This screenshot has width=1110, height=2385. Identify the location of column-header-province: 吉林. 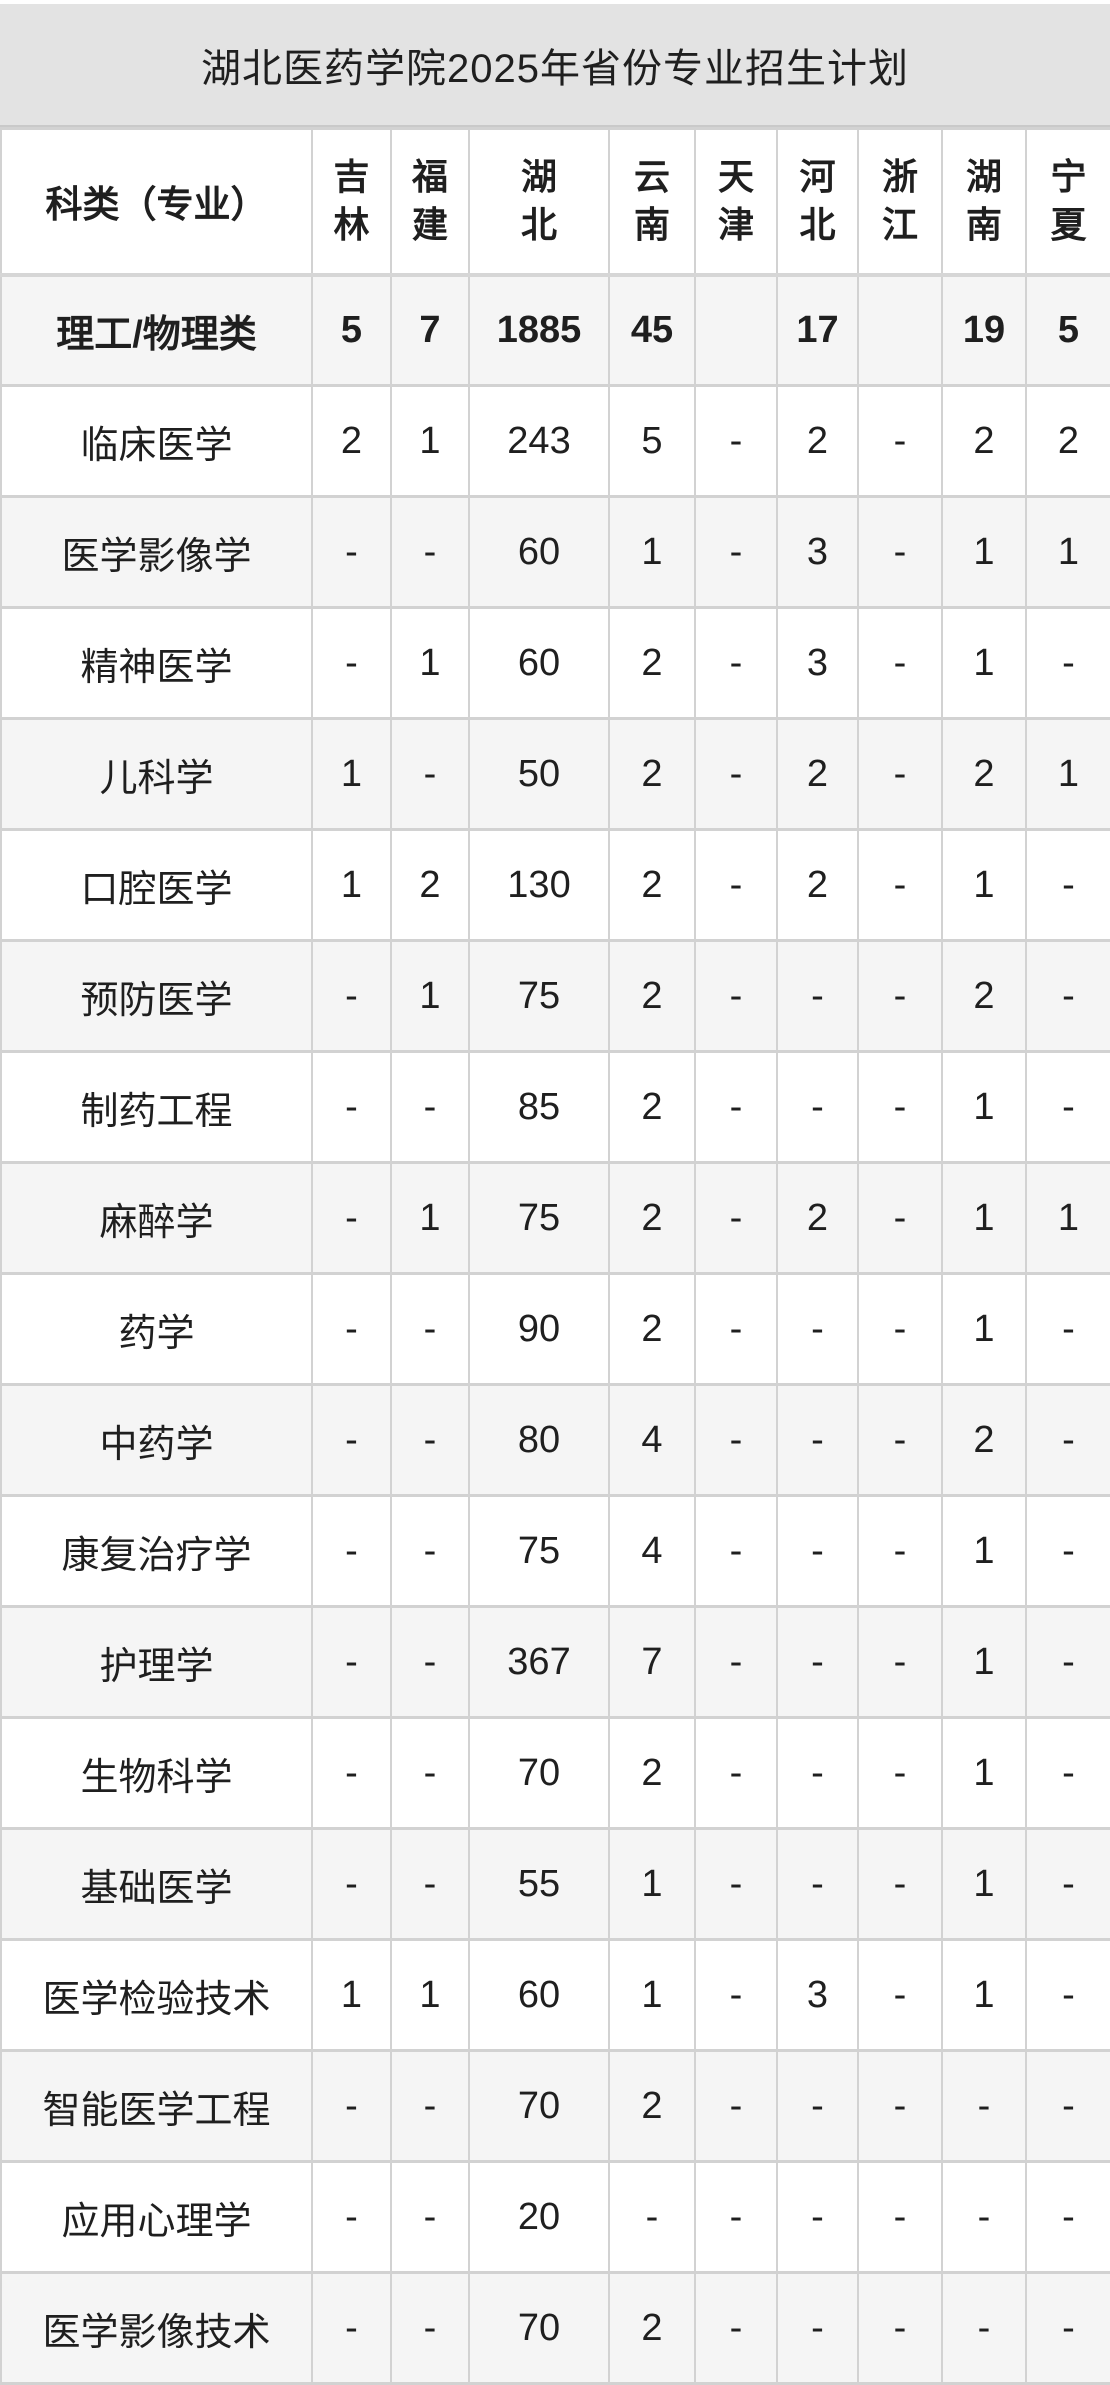
(351, 202).